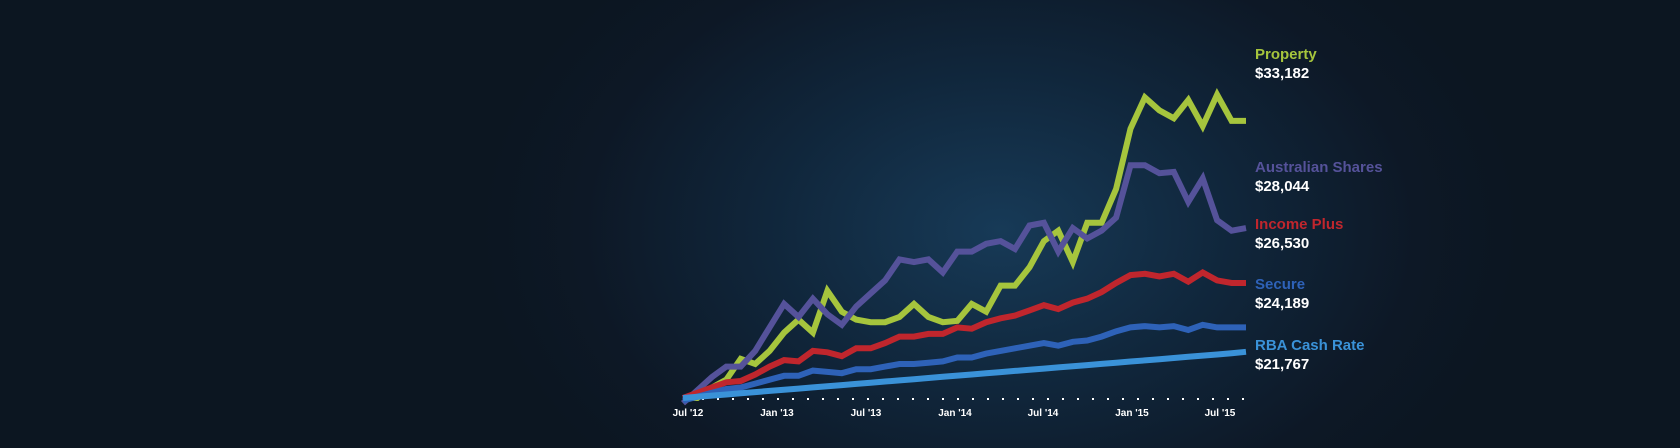  I want to click on legend-entry-income-plus: Income Plus $26,530, so click(1299, 234).